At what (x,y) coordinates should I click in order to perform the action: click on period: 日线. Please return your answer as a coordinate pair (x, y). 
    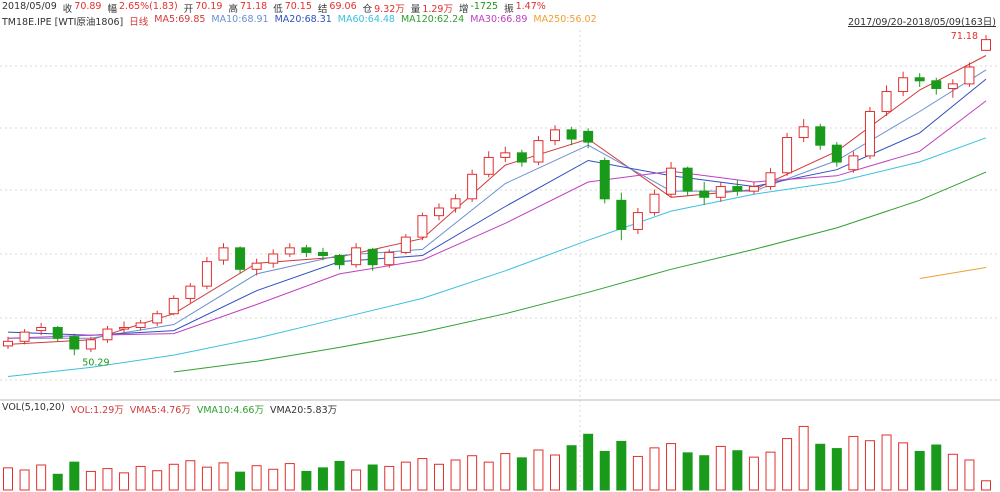
    Looking at the image, I should click on (139, 22).